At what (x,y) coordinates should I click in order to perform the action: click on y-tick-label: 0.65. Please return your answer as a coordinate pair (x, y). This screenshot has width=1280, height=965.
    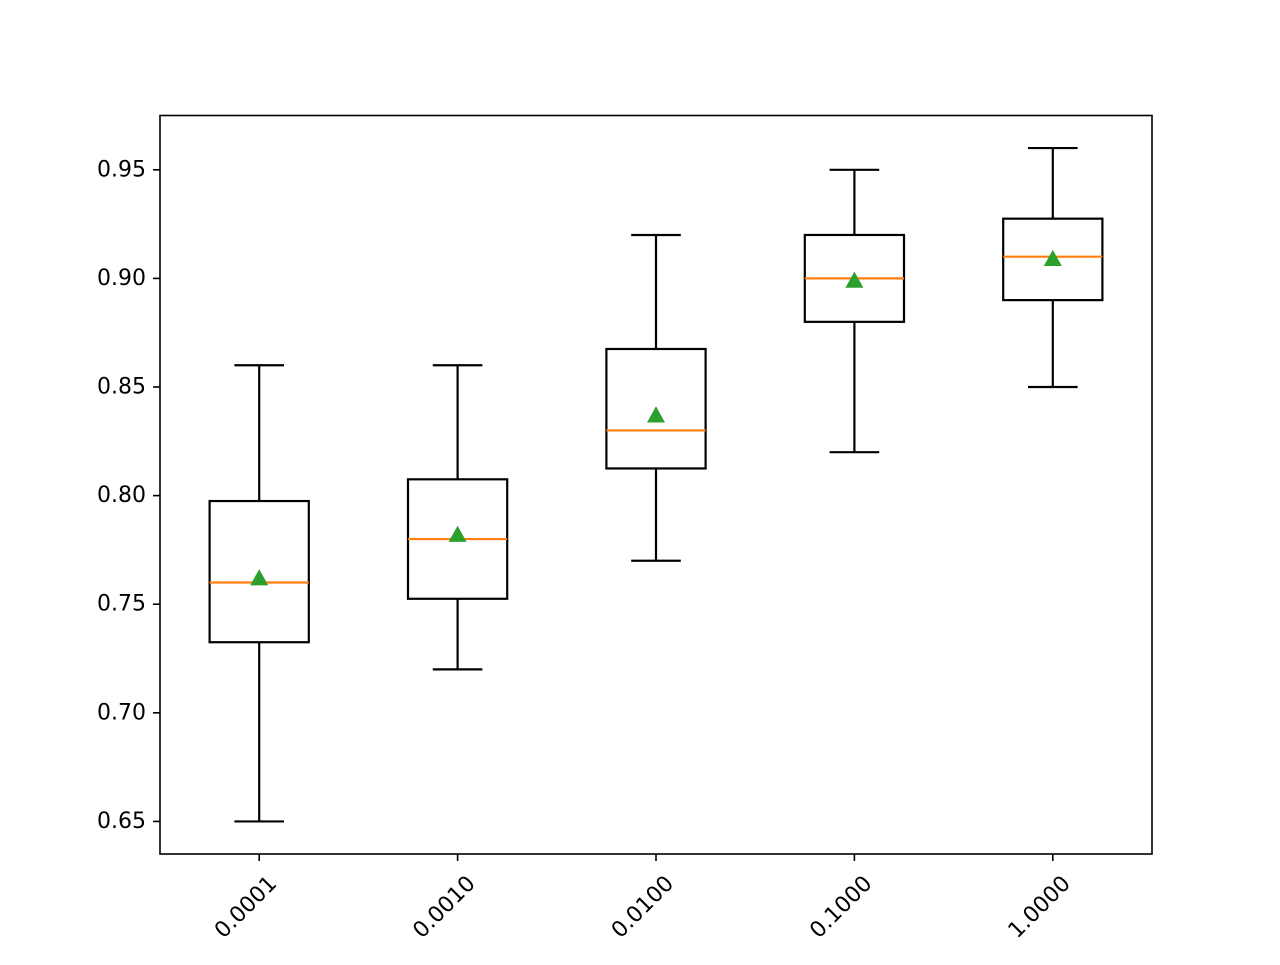
    Looking at the image, I should click on (121, 821).